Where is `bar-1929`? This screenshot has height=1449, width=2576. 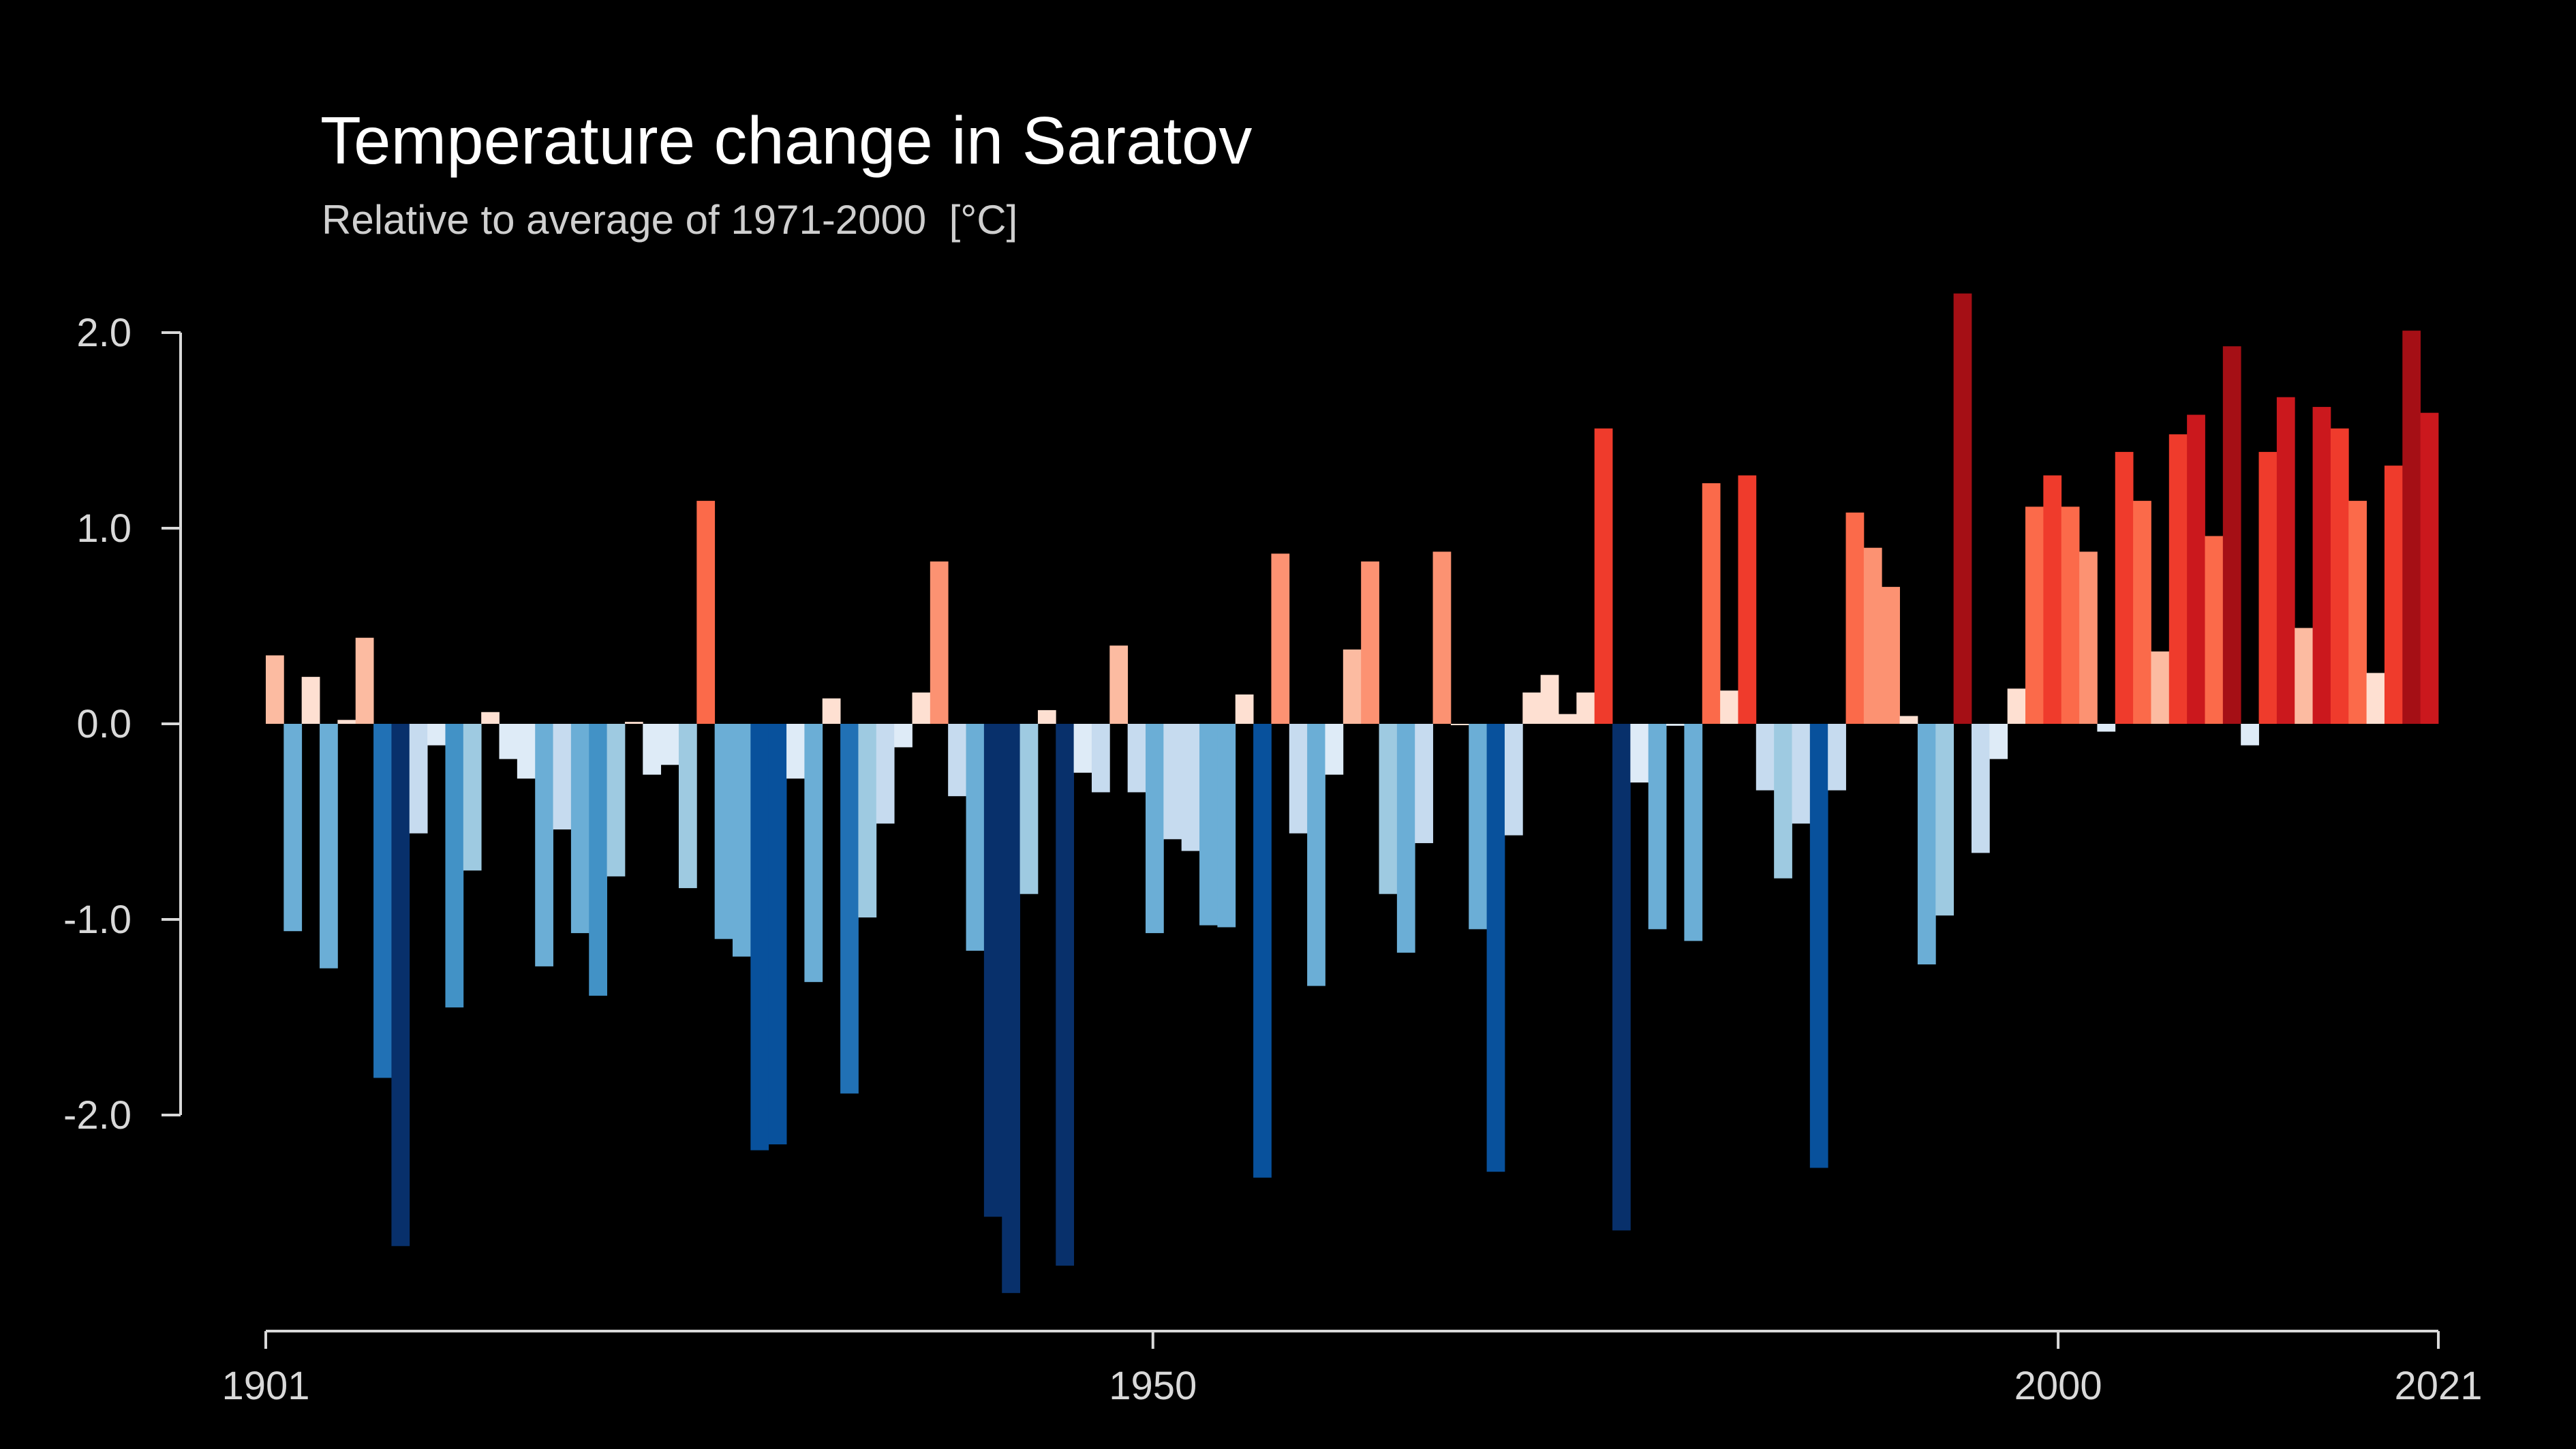
bar-1929 is located at coordinates (777, 935).